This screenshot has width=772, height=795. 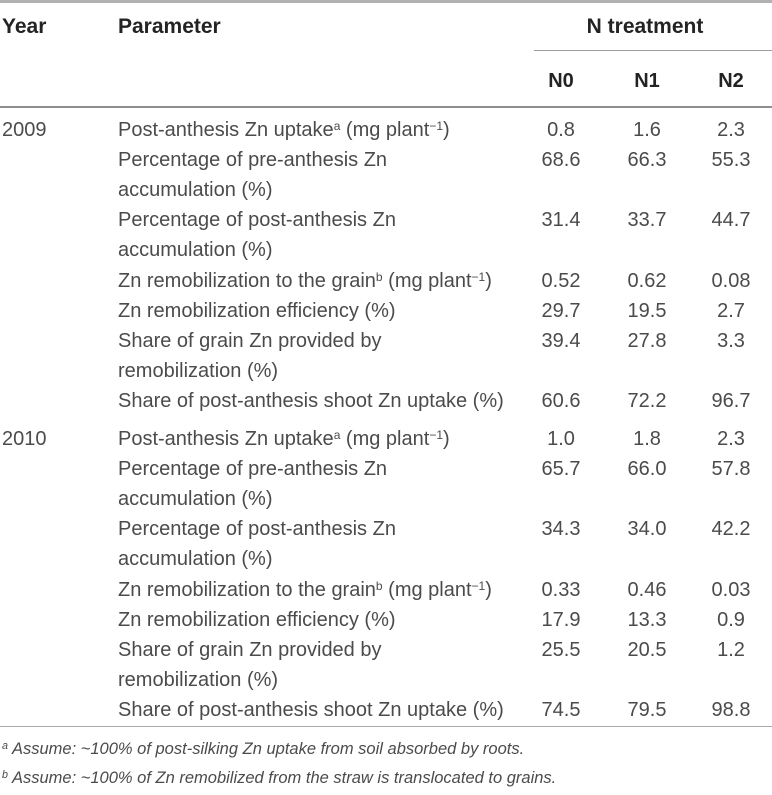 I want to click on value-cell: 55.3, so click(x=731, y=159).